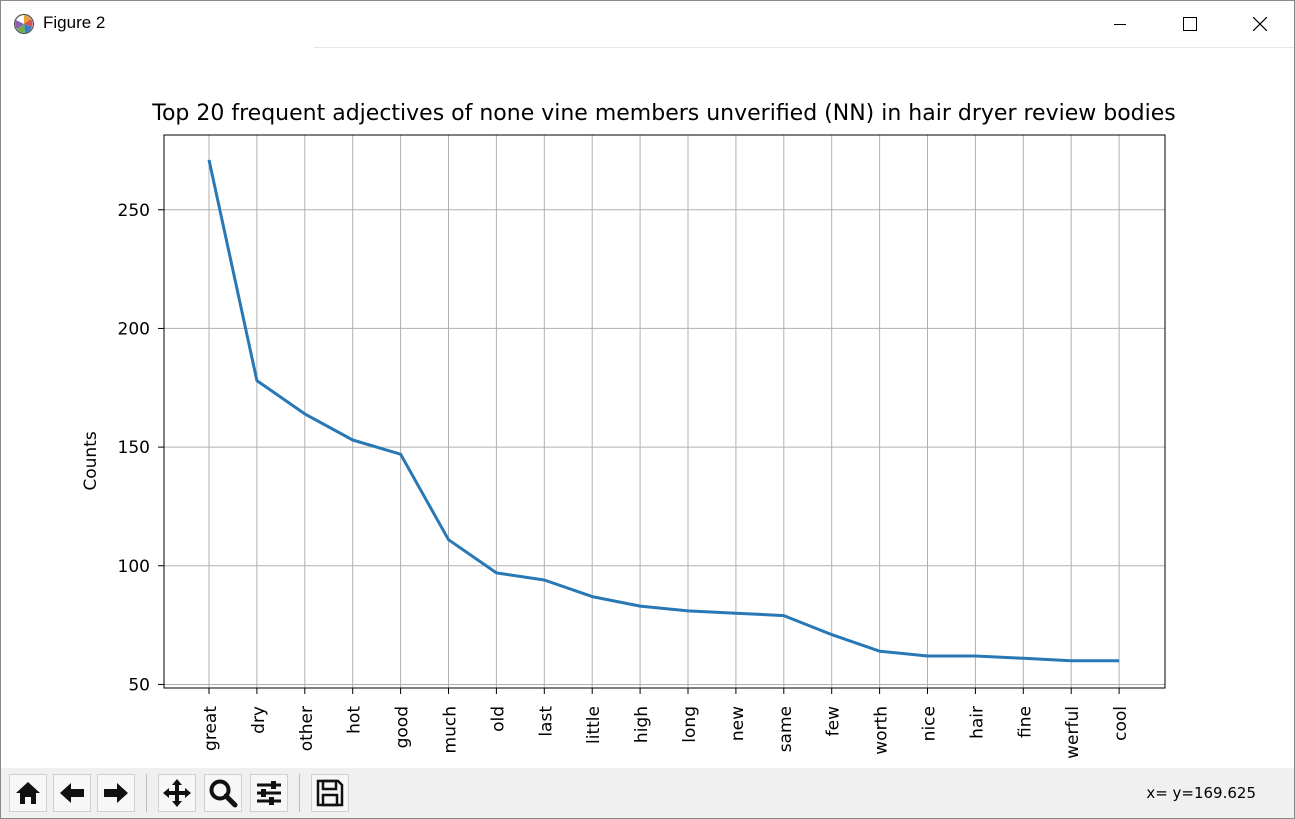  I want to click on data-point-same, so click(783, 615).